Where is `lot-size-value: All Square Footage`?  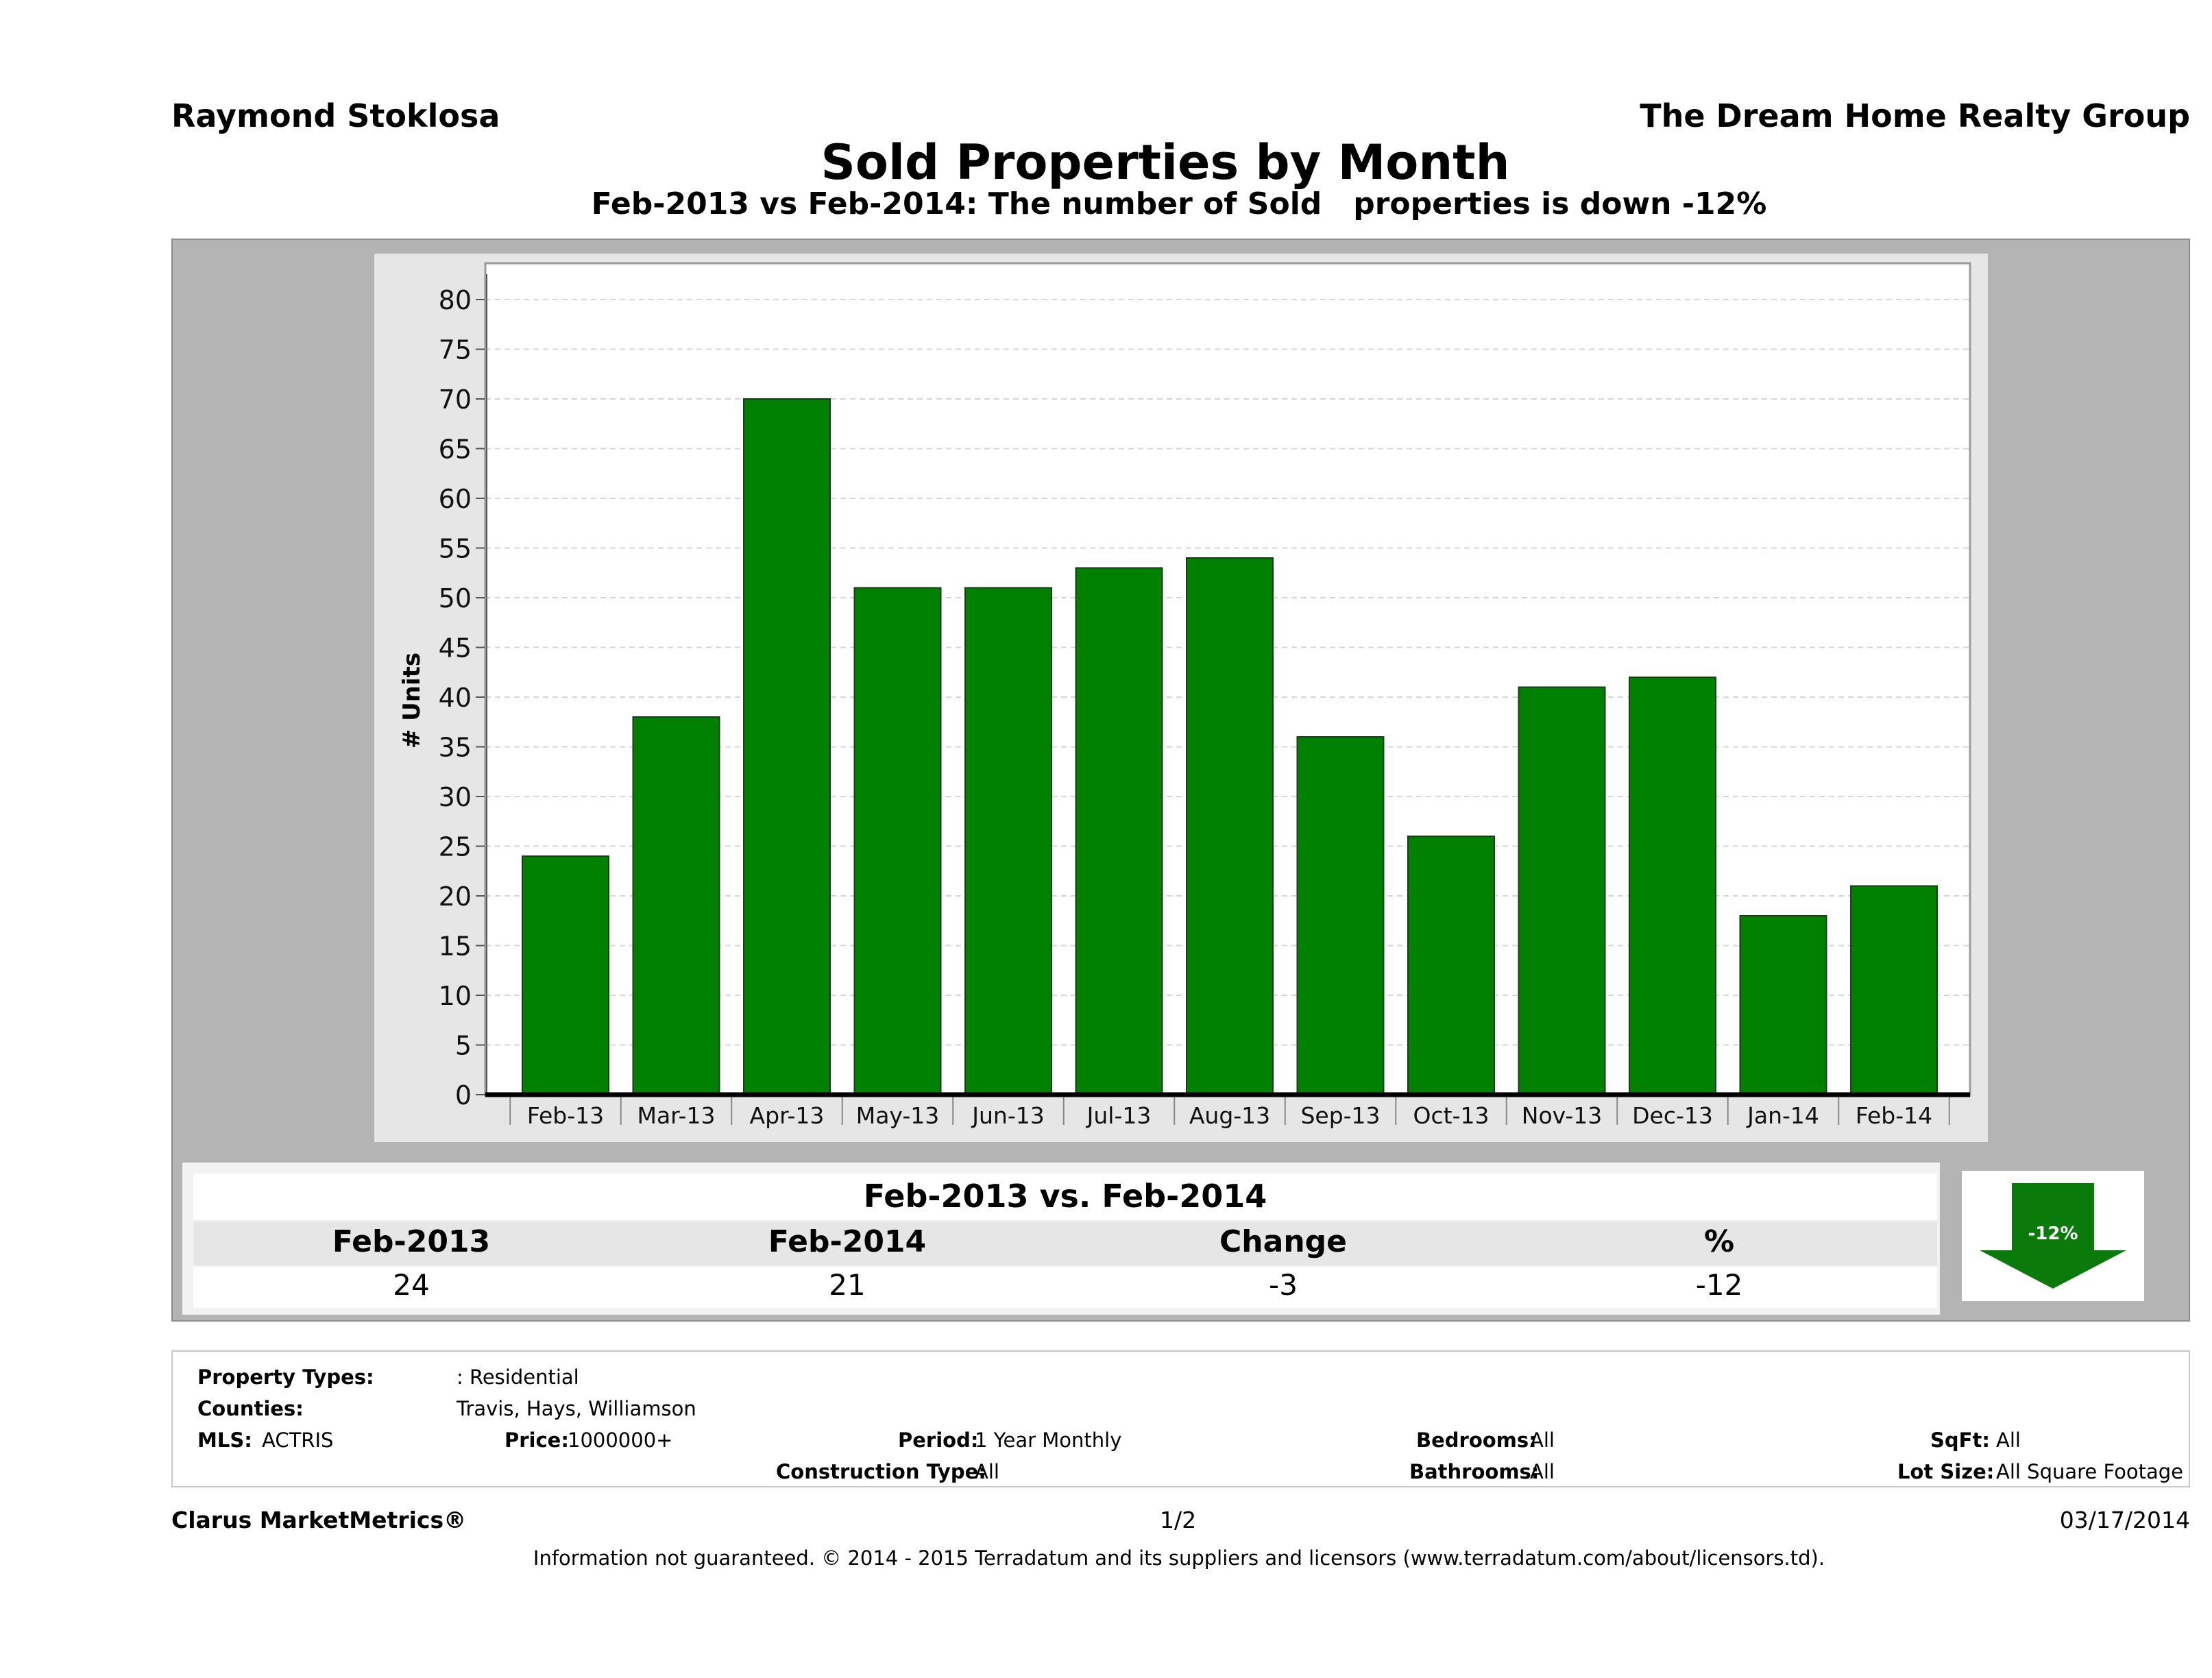
lot-size-value: All Square Footage is located at coordinates (2090, 1471).